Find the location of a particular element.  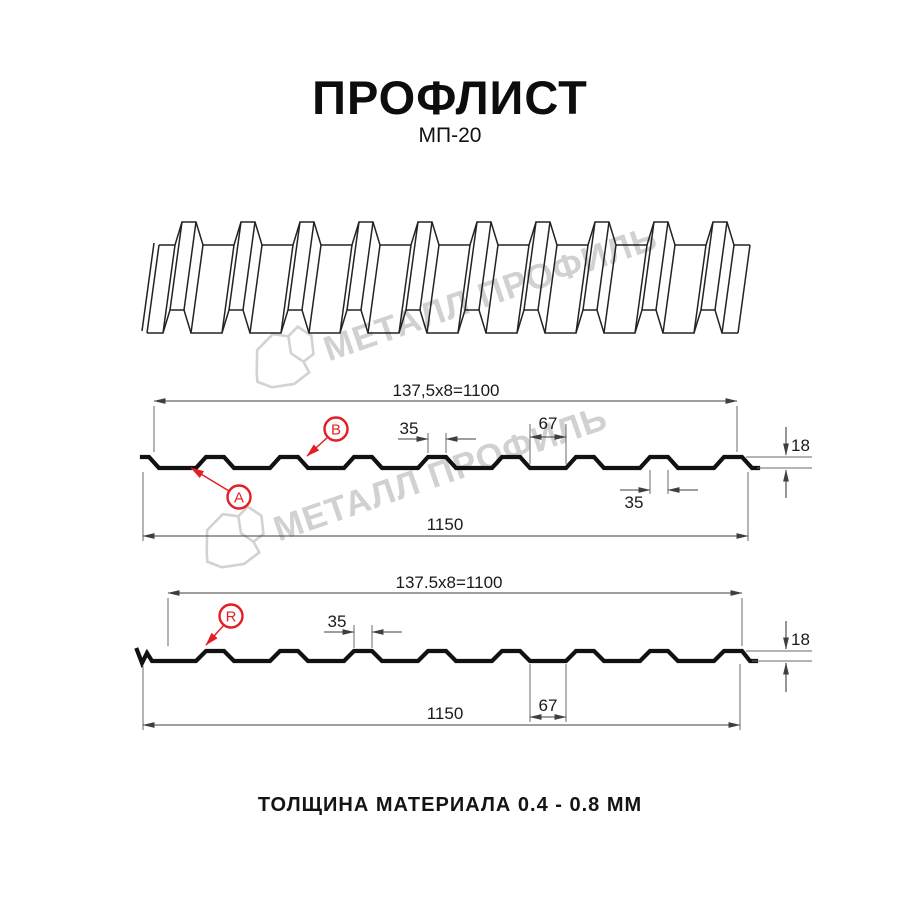

watermark-upper: МЕТАЛЛ ПРОФИЛЬ is located at coordinates (458, 303).